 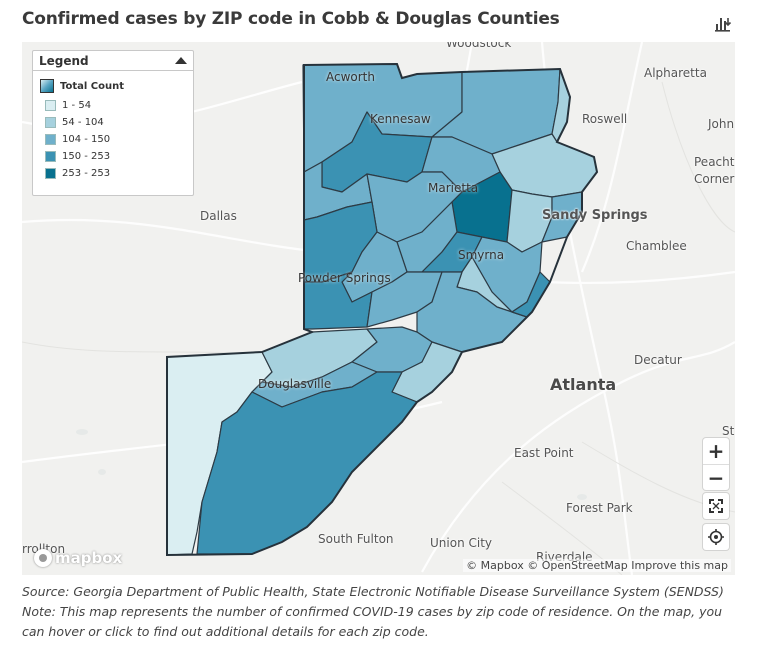 What do you see at coordinates (113, 61) in the screenshot?
I see `legend-header: Legend` at bounding box center [113, 61].